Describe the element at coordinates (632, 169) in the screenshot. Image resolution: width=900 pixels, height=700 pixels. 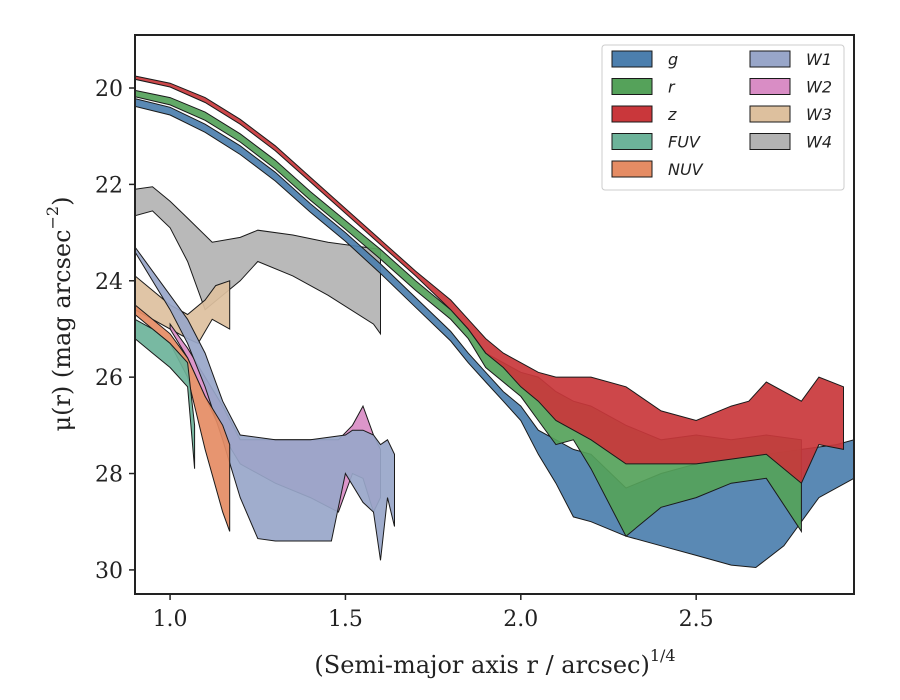
I see `legend-swatch-nuv` at that location.